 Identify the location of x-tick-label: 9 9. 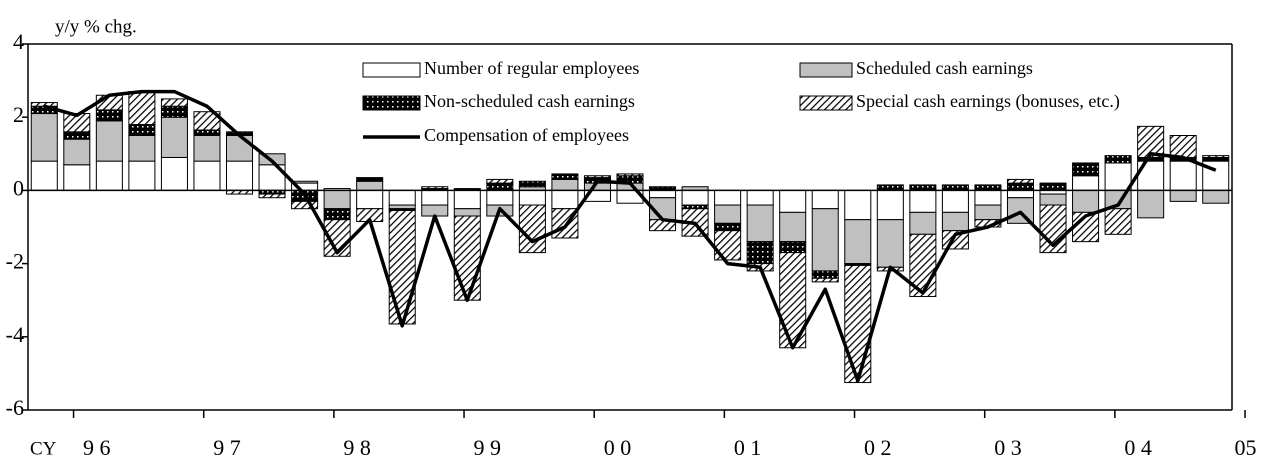
(488, 447).